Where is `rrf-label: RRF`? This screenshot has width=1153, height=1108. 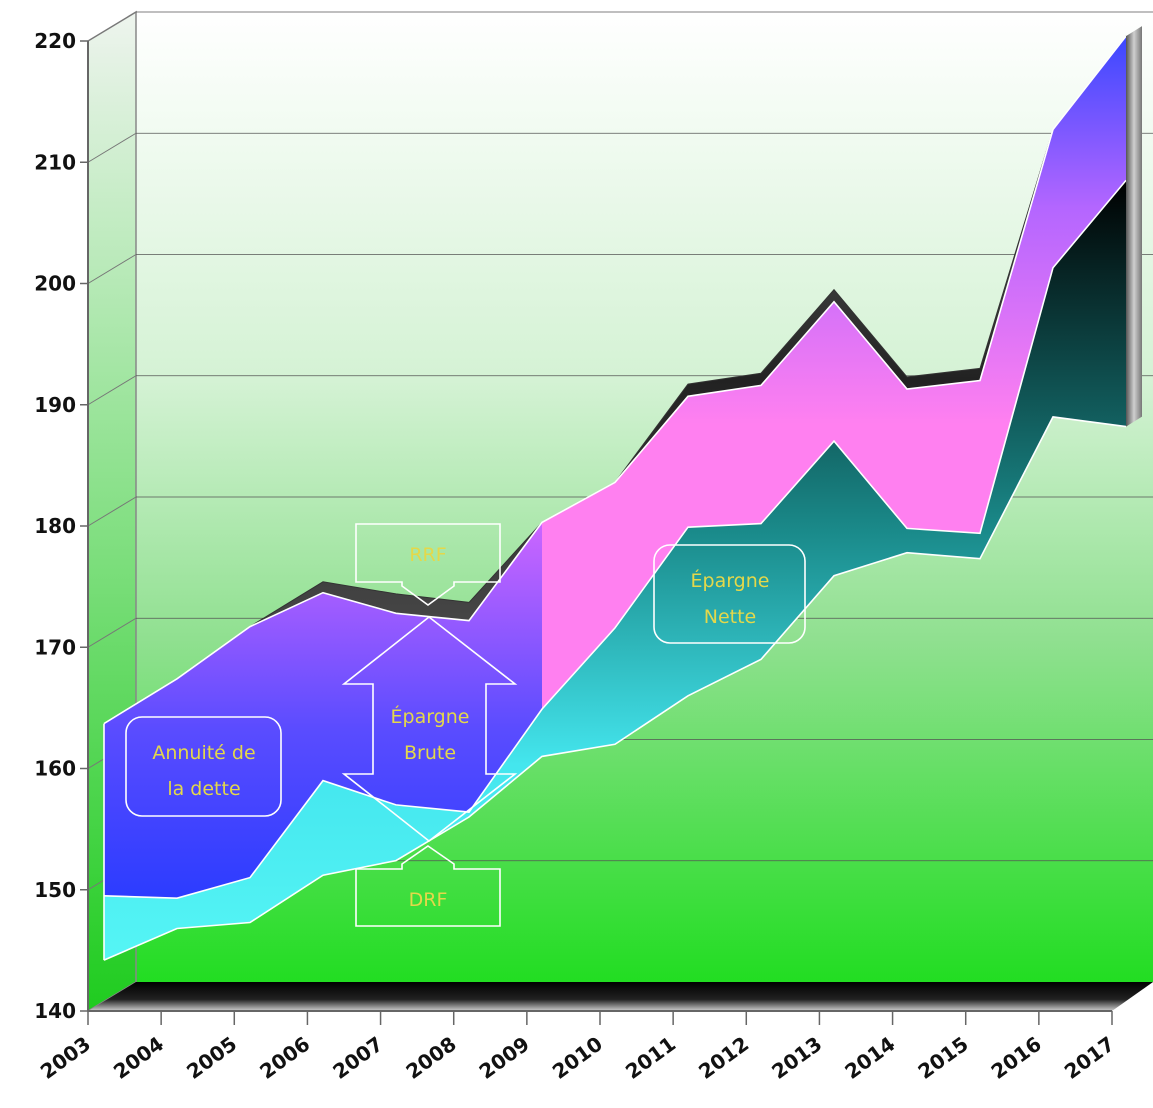
rrf-label: RRF is located at coordinates (427, 555).